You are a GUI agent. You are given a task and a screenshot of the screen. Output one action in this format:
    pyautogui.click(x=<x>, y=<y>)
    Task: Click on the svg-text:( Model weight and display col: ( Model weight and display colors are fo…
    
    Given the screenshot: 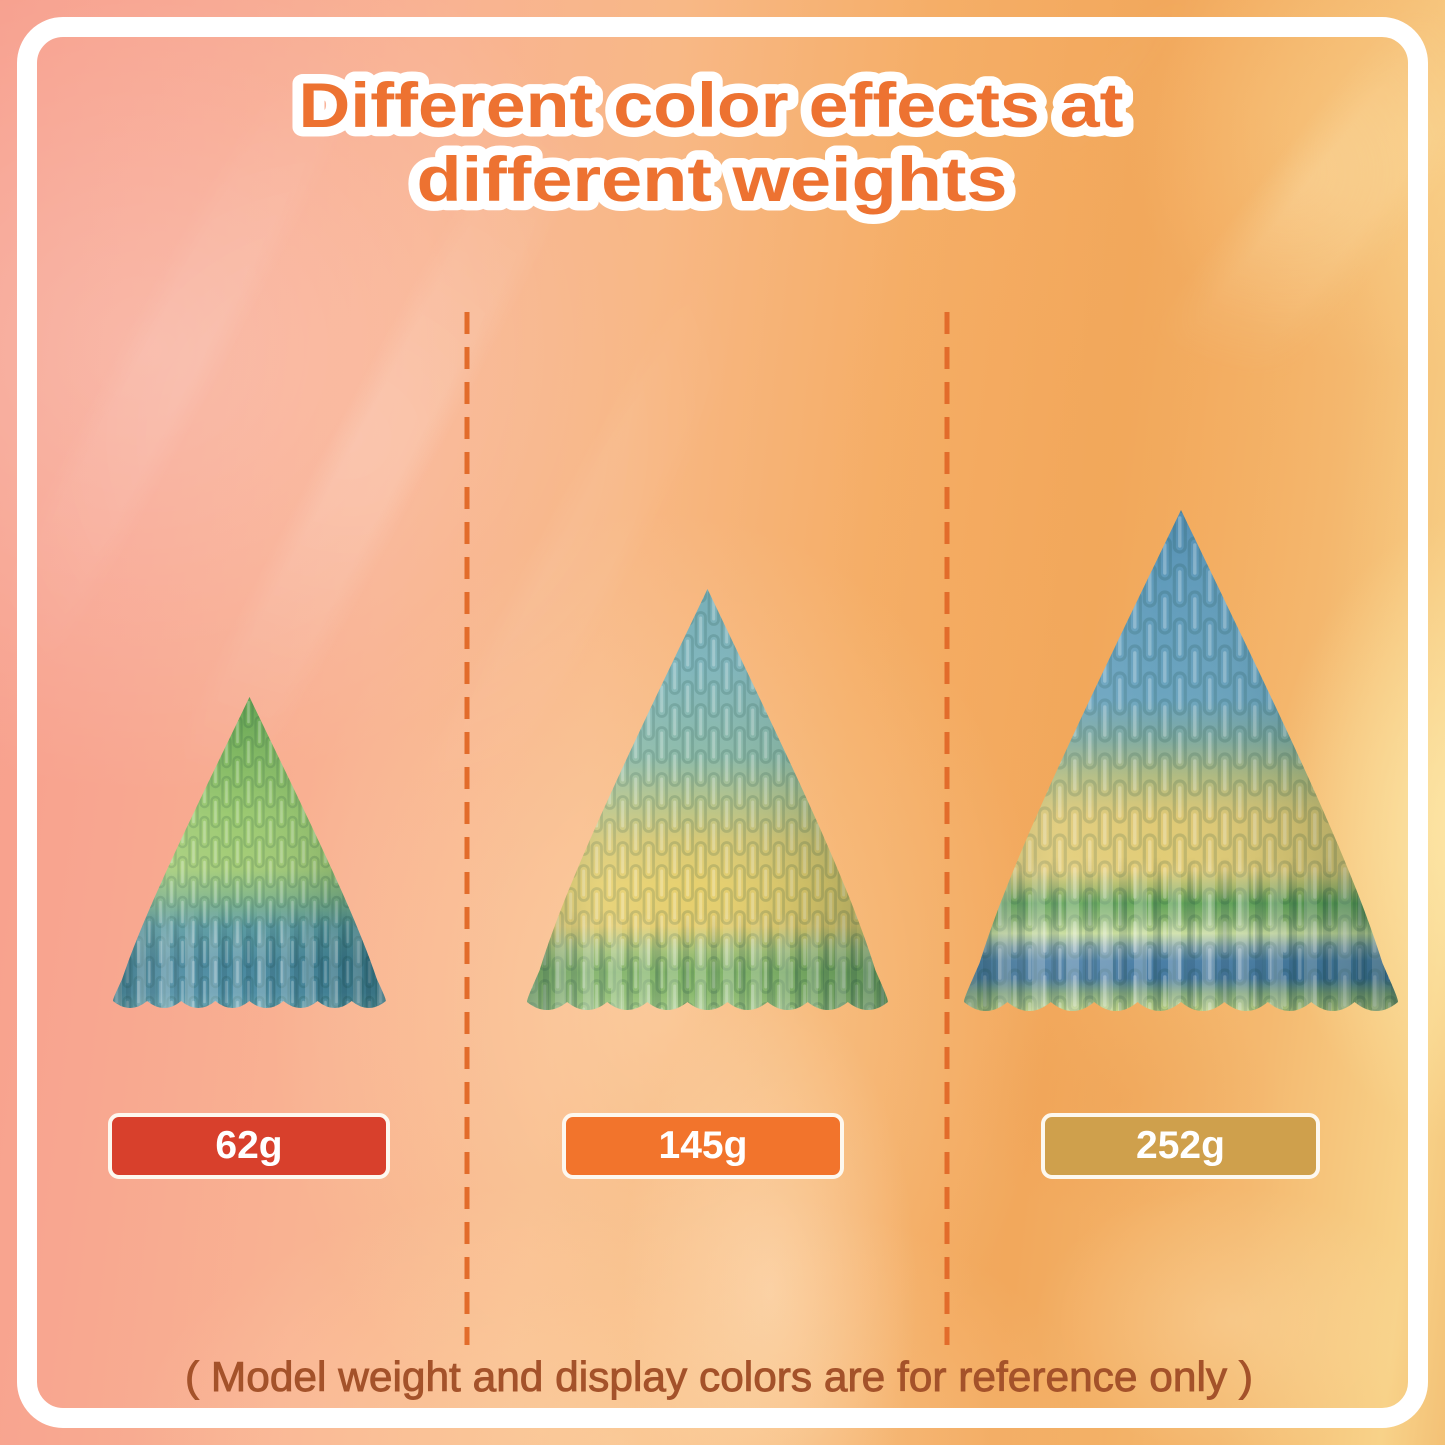 What is the action you would take?
    pyautogui.click(x=719, y=1376)
    